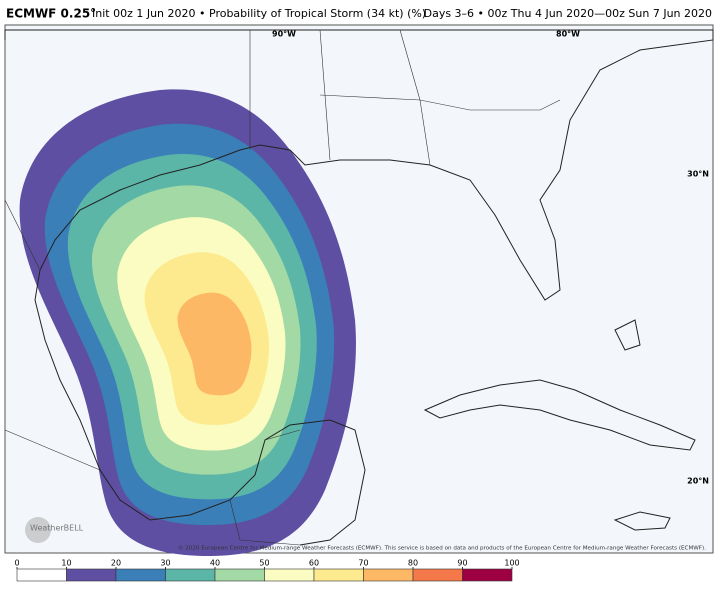 The width and height of the screenshot is (720, 595). Describe the element at coordinates (627, 335) in the screenshot. I see `island` at that location.